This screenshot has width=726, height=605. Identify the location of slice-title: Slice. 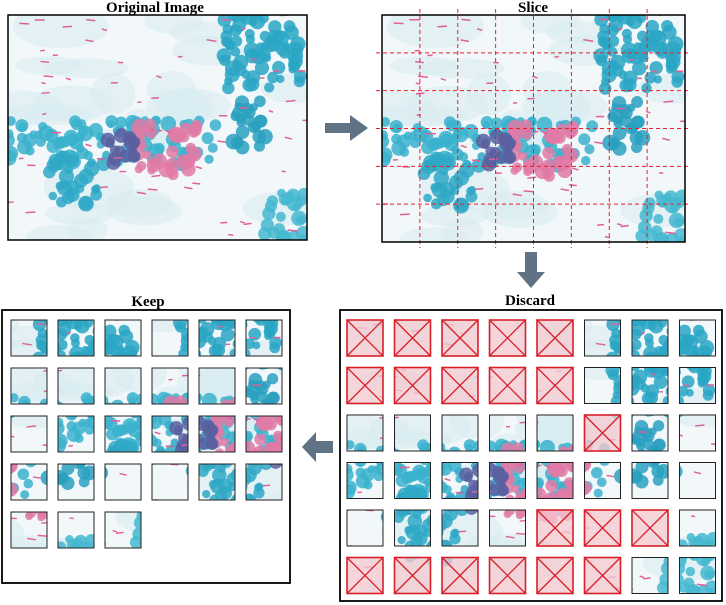
(533, 8).